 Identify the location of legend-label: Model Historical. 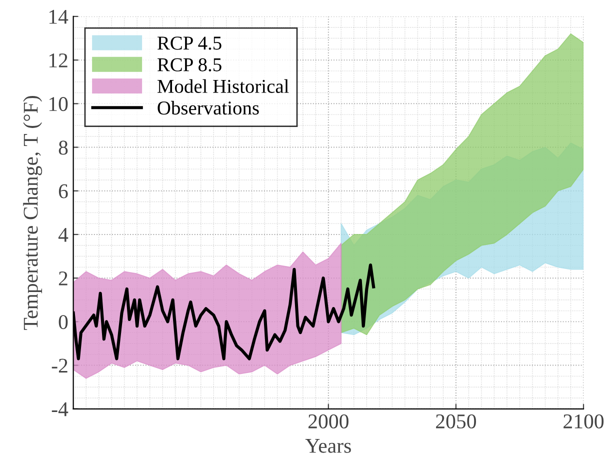
(223, 86).